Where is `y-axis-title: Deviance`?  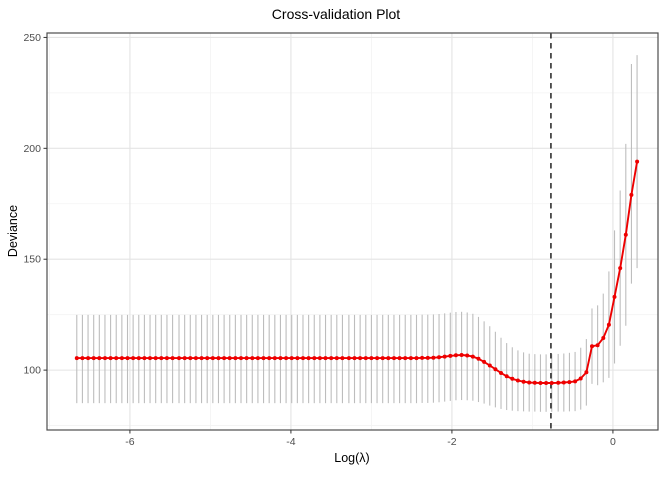 y-axis-title: Deviance is located at coordinates (13, 231).